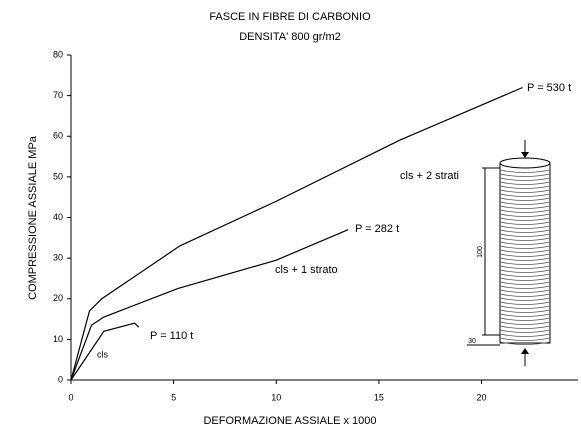  I want to click on x-tick-label: 0, so click(70, 397).